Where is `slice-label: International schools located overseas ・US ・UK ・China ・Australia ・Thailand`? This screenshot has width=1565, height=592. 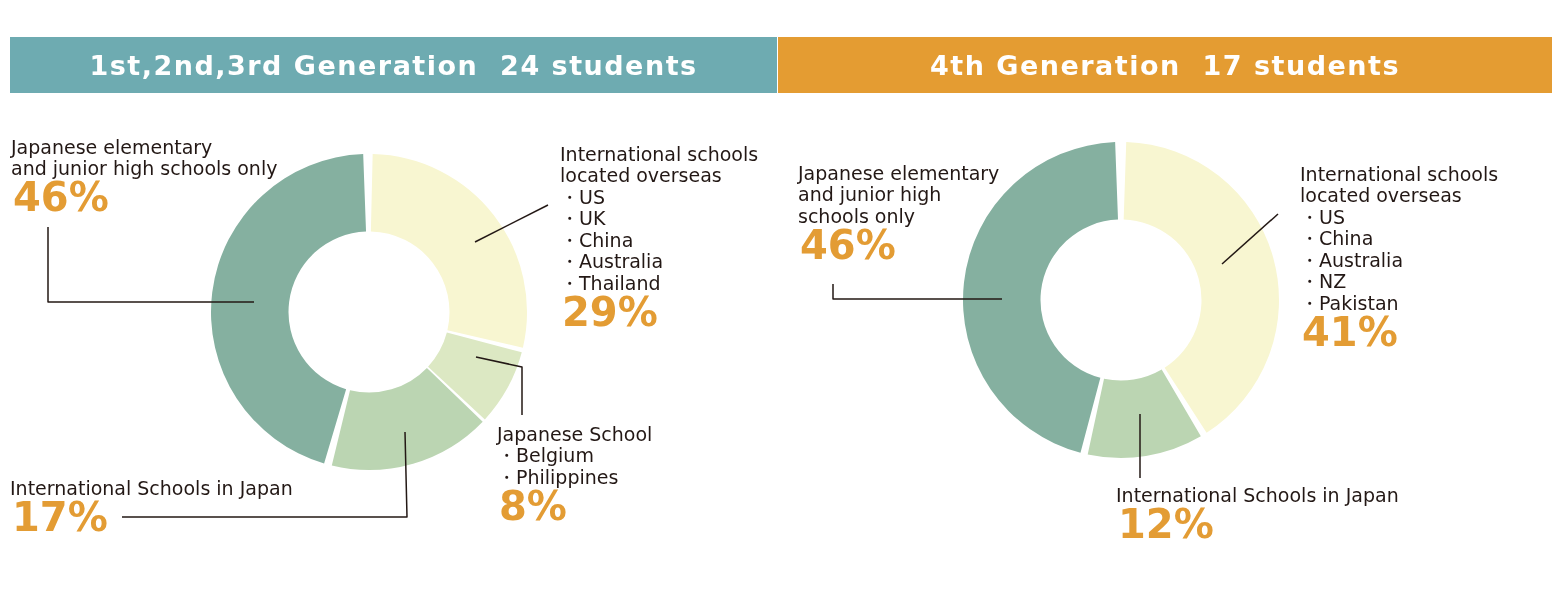
slice-label: International schools located overseas ・US ・UK ・China ・Australia ・Thailand is located at coordinates (659, 218).